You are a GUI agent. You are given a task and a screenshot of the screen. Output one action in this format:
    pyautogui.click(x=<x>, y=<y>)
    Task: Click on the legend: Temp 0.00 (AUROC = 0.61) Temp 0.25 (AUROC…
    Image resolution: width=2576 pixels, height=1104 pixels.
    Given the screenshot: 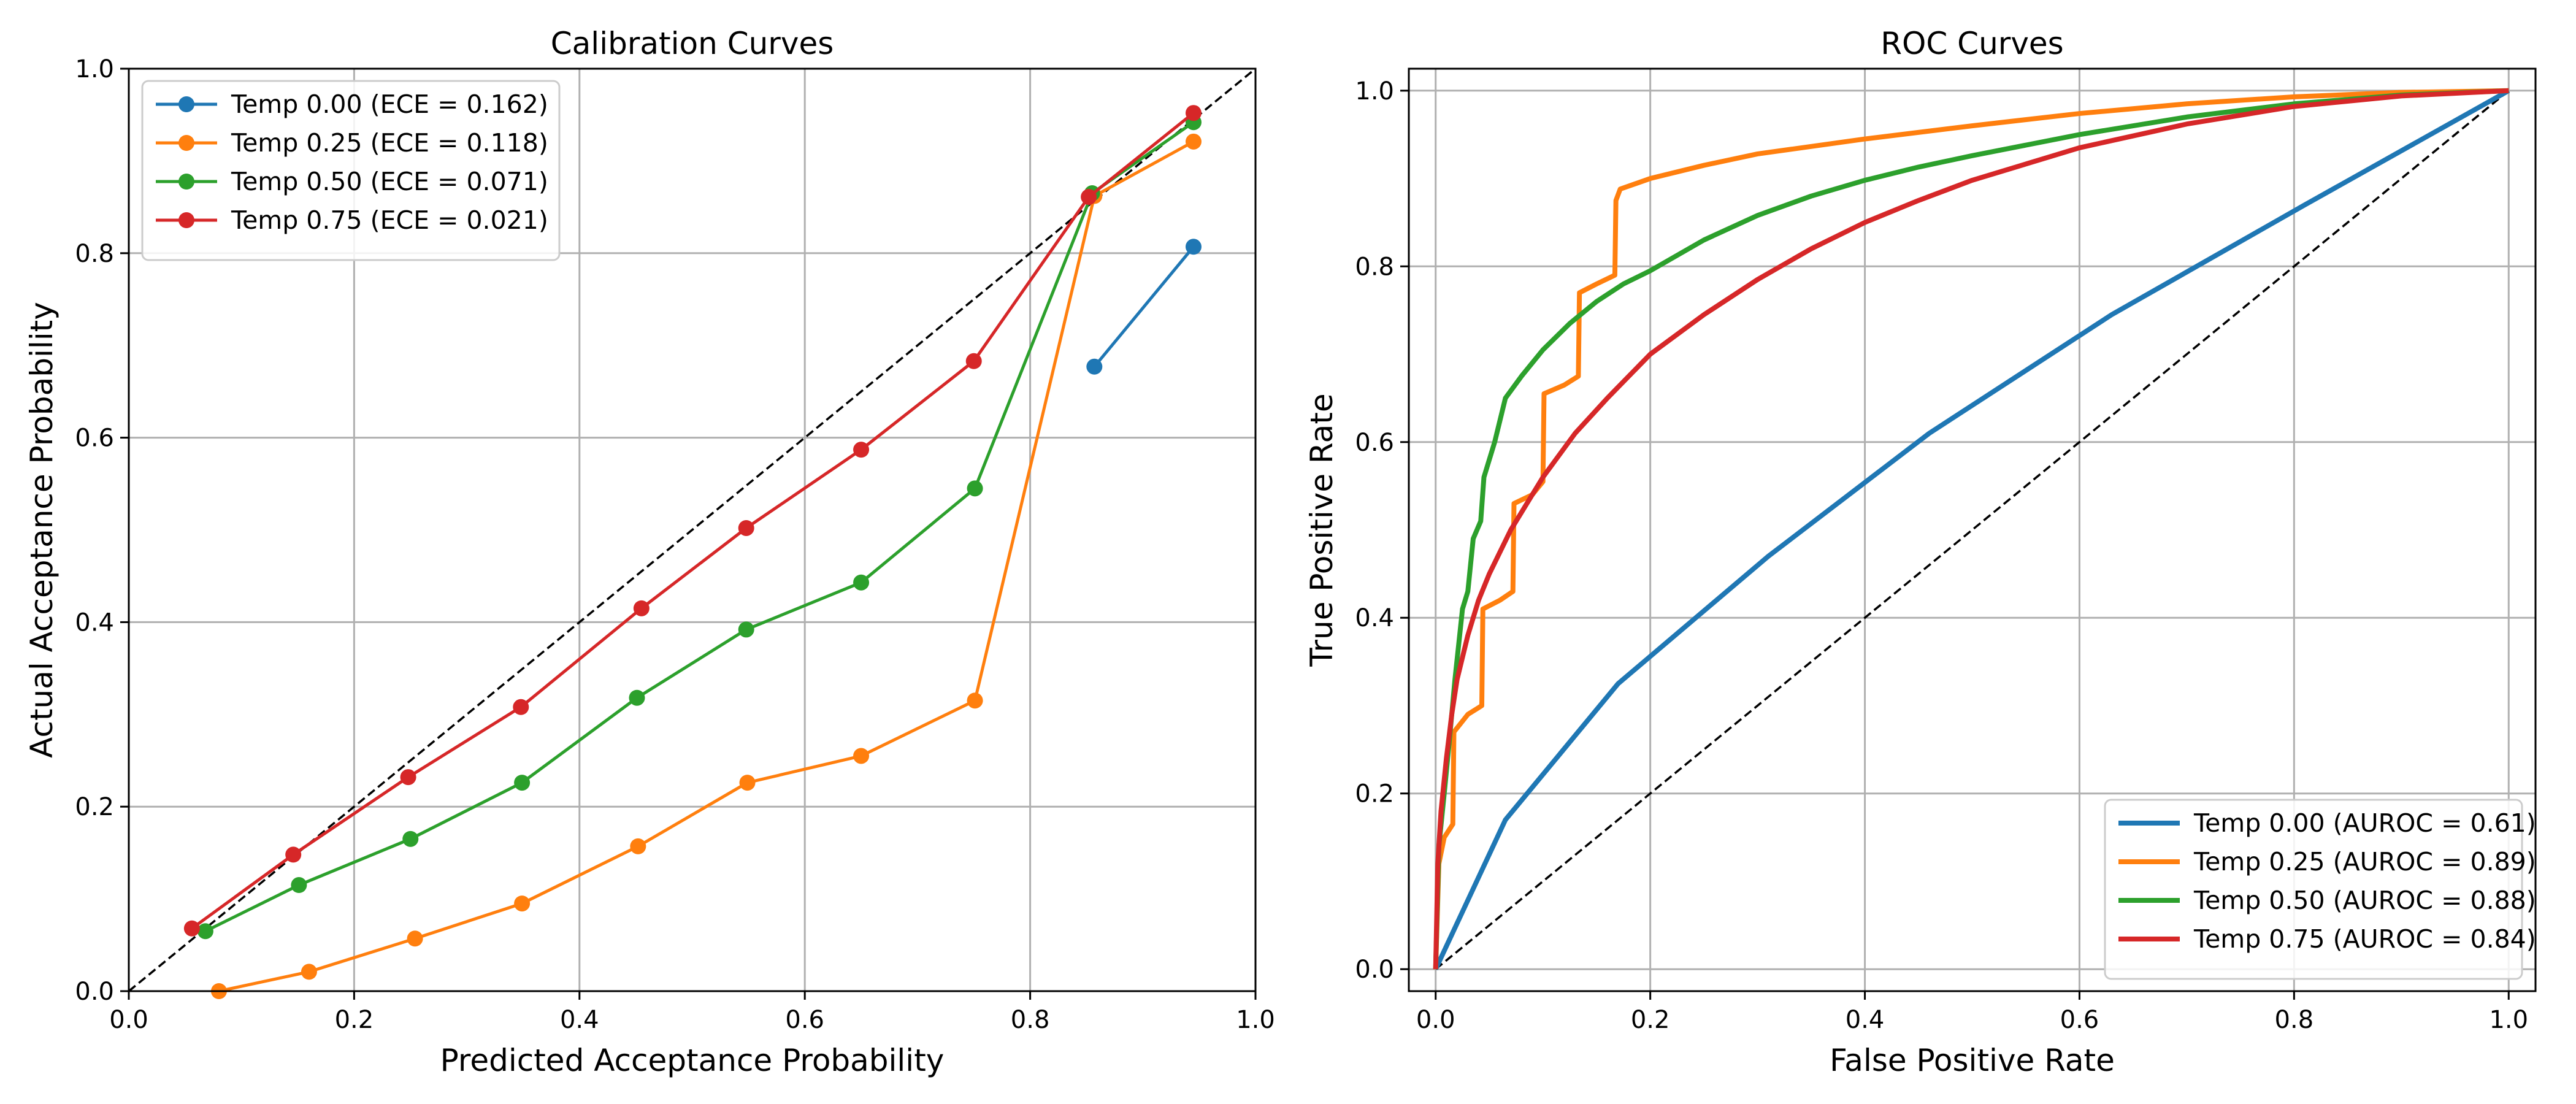 What is the action you would take?
    pyautogui.click(x=2320, y=889)
    